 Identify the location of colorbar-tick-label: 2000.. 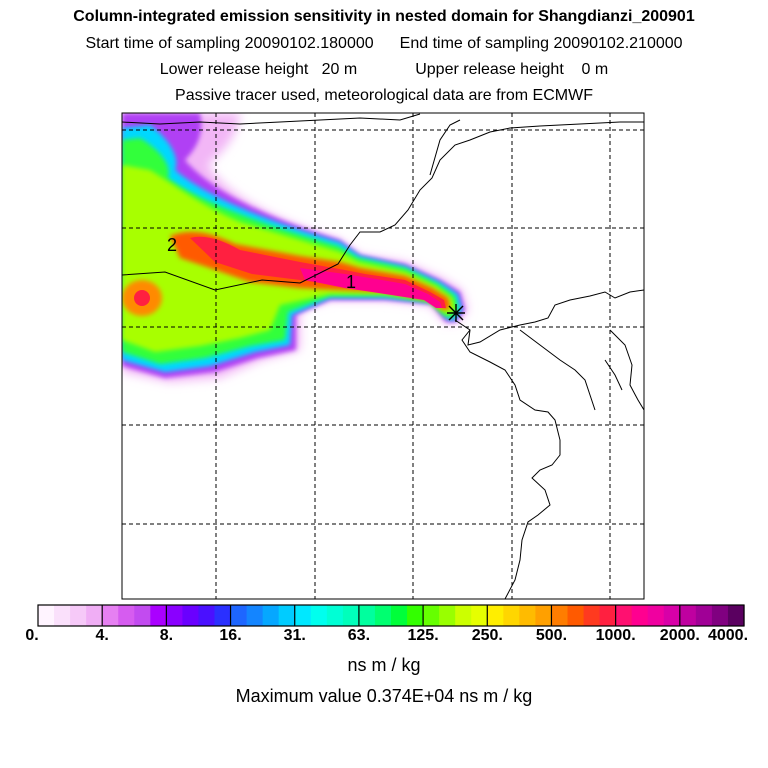
(679, 635).